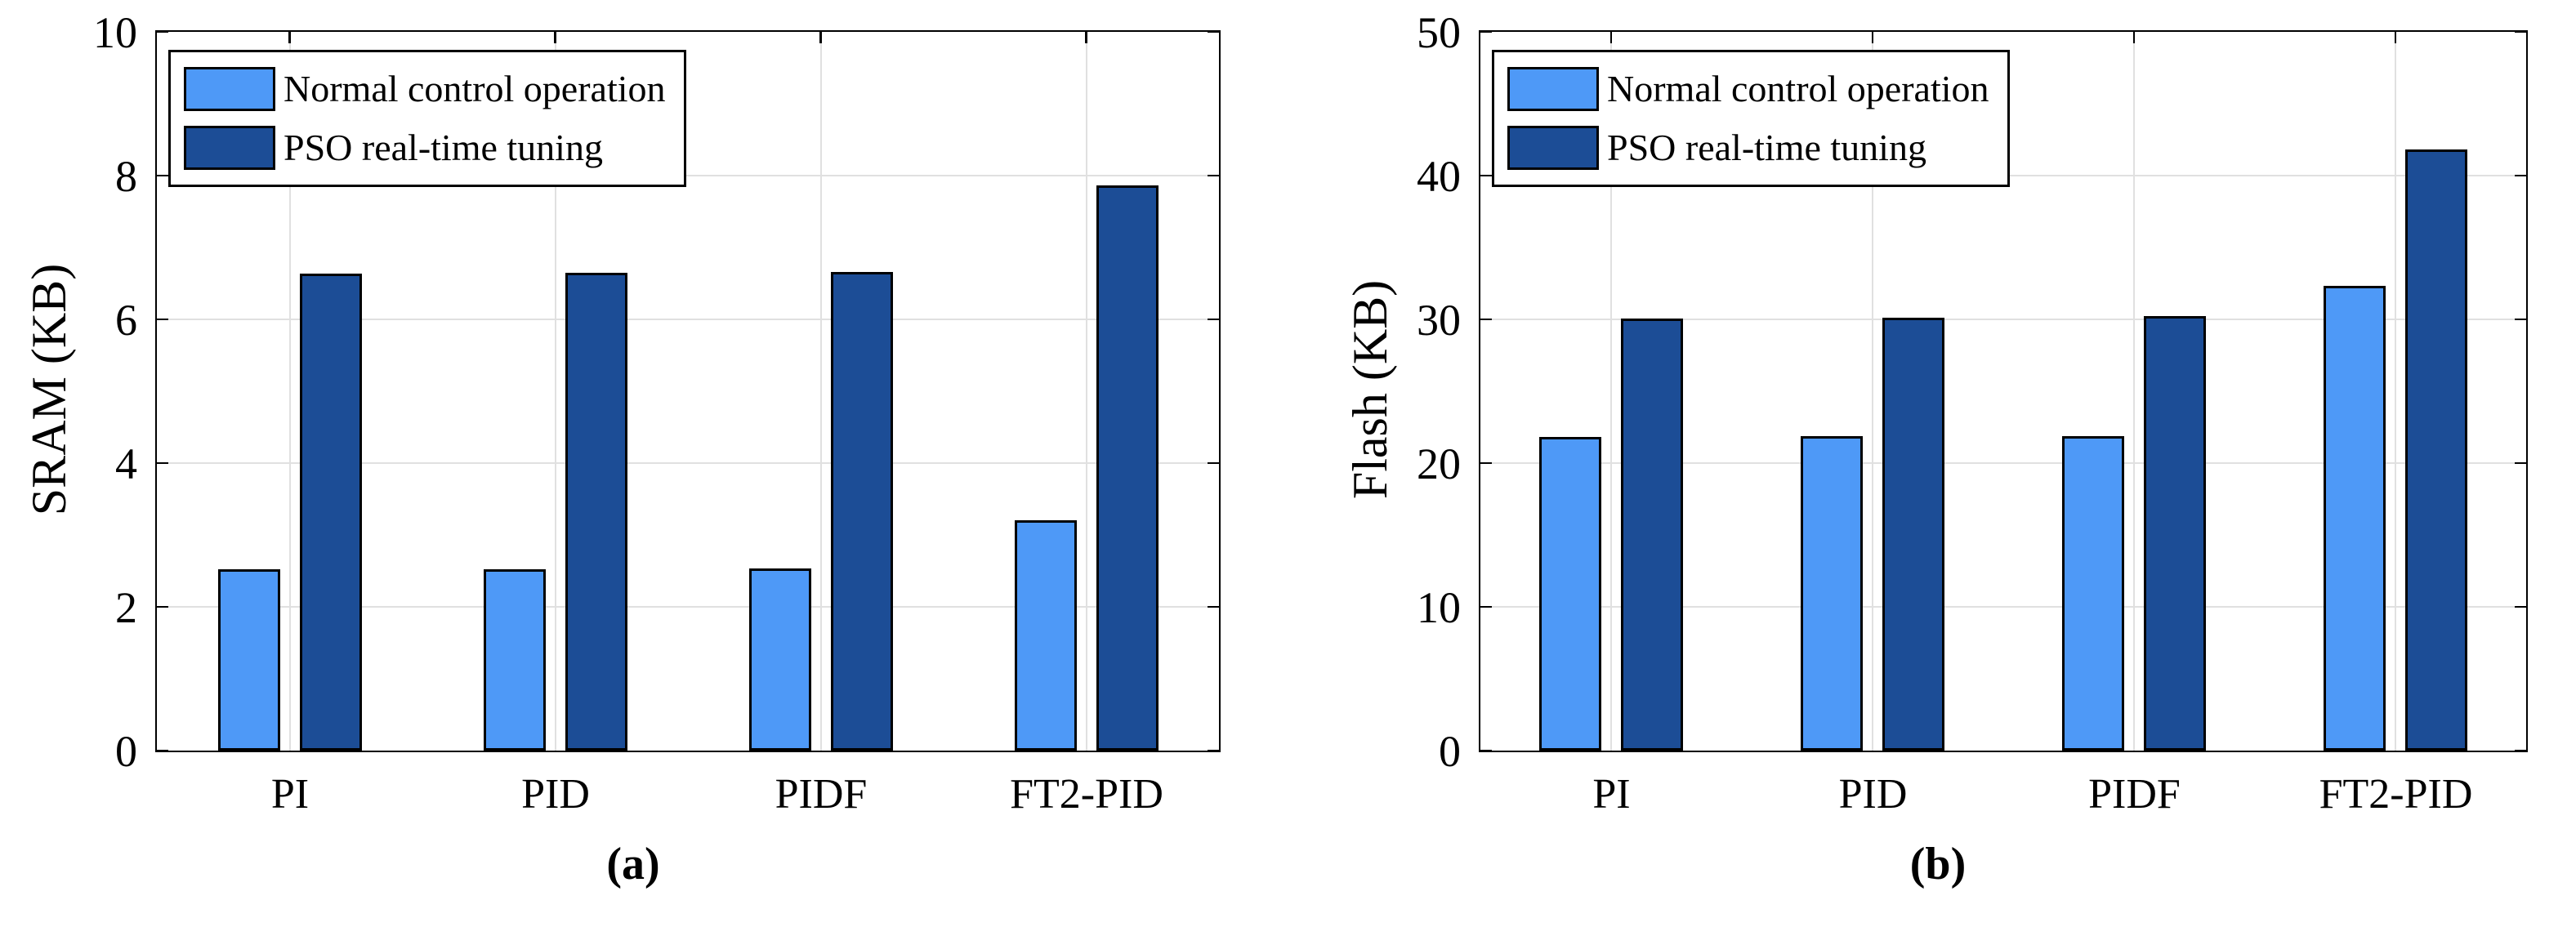  What do you see at coordinates (126, 463) in the screenshot?
I see `y-tick-label-4: 4` at bounding box center [126, 463].